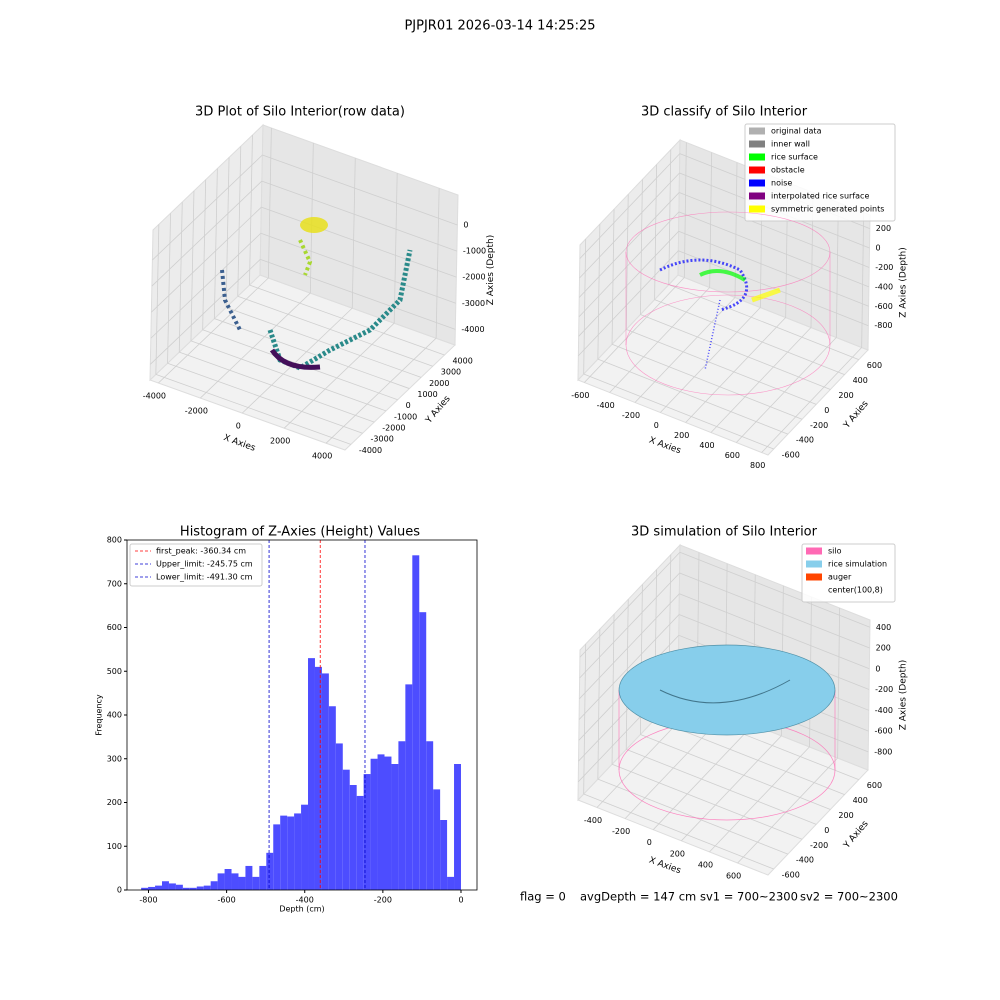 This screenshot has width=1000, height=1000. Describe the element at coordinates (201, 551) in the screenshot. I see `legend-label: first_peak: -360.34 cm` at that location.